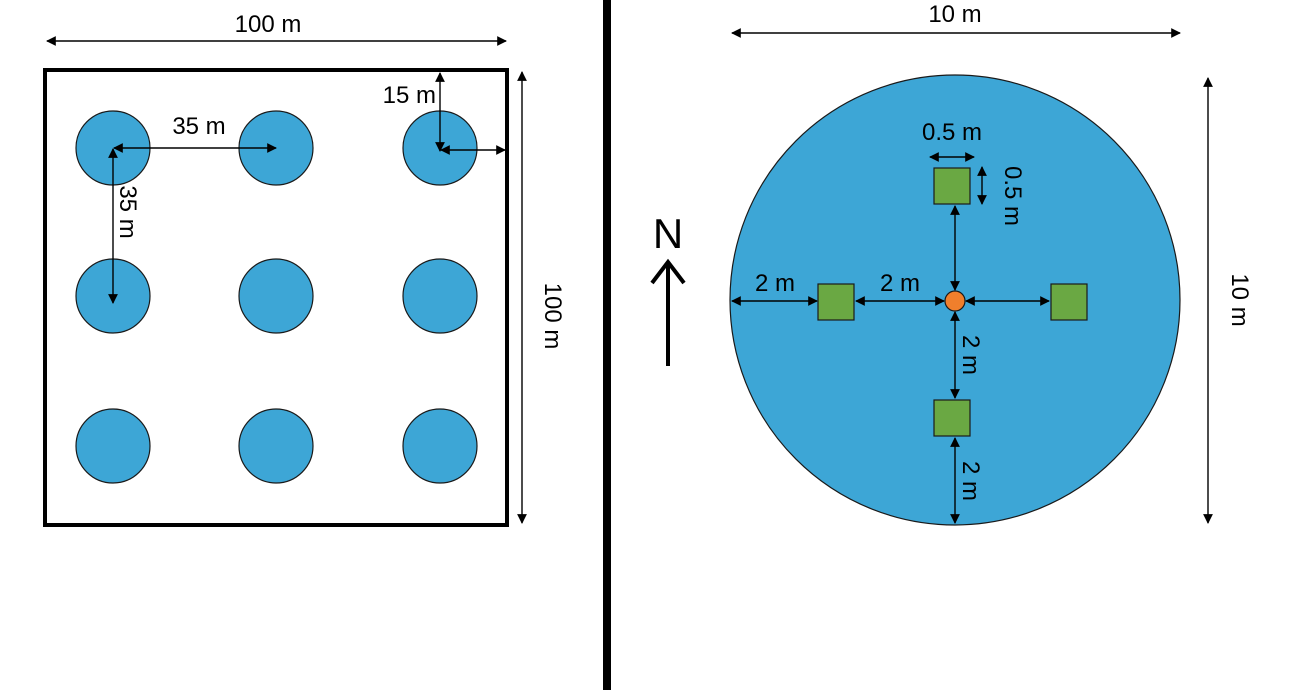  What do you see at coordinates (836, 302) in the screenshot?
I see `quadrat-west` at bounding box center [836, 302].